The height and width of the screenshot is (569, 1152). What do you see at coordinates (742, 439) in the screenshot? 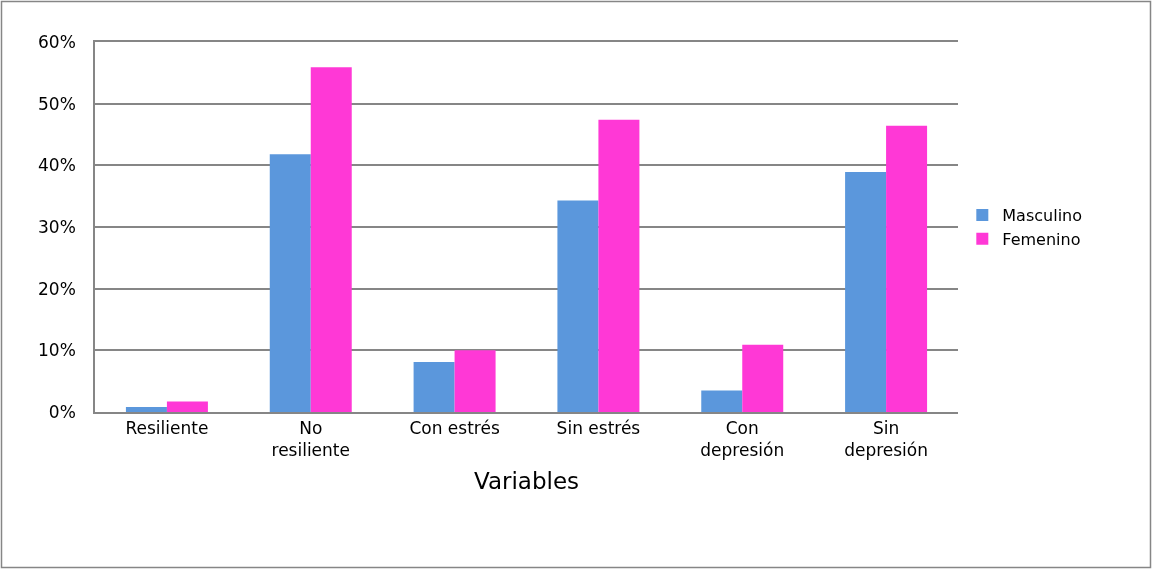
I see `x-tick-label: Con depresión` at bounding box center [742, 439].